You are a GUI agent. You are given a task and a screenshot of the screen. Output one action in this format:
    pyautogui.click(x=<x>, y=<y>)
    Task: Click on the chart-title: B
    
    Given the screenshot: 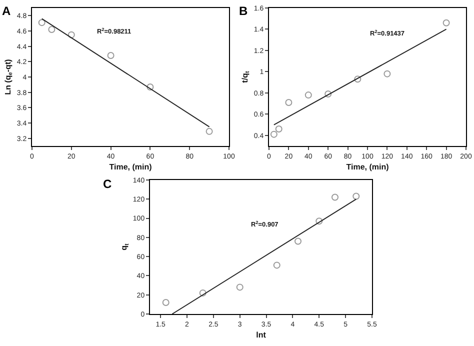 What is the action you would take?
    pyautogui.click(x=243, y=11)
    